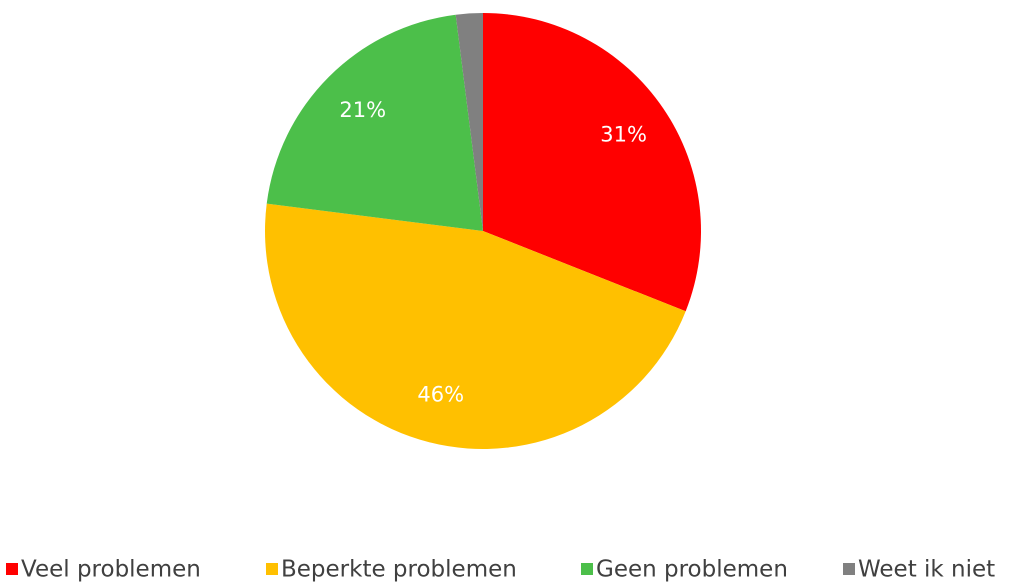  Describe the element at coordinates (399, 570) in the screenshot. I see `legend-label: Beperkte problemen` at that location.